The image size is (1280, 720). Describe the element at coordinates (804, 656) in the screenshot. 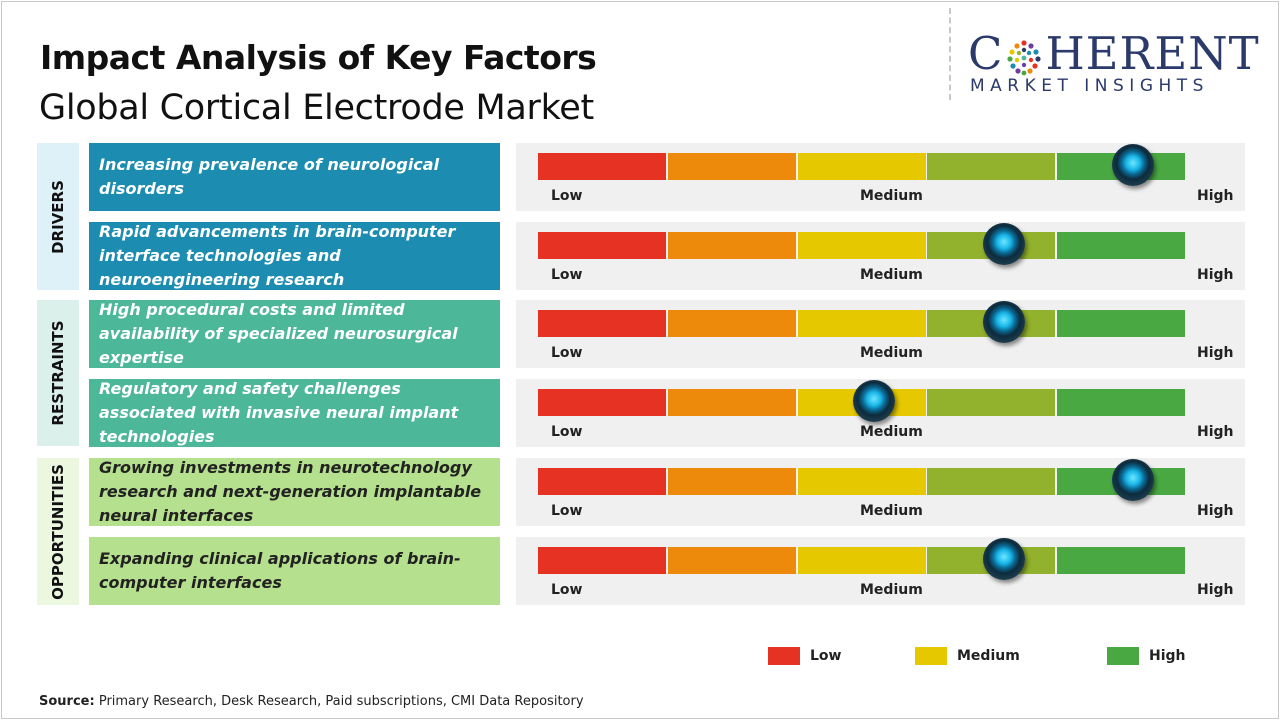

I see `legend-item-low: Low` at that location.